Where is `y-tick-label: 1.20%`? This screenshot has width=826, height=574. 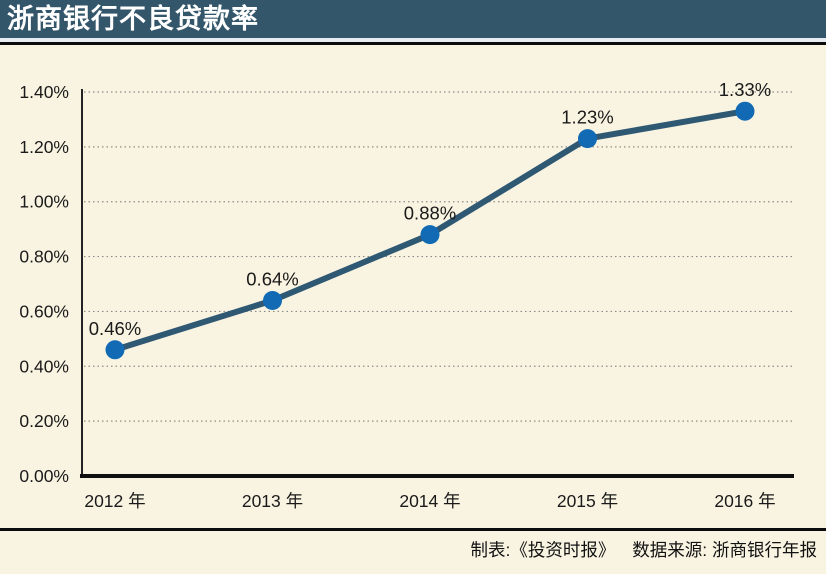 y-tick-label: 1.20% is located at coordinates (44, 147).